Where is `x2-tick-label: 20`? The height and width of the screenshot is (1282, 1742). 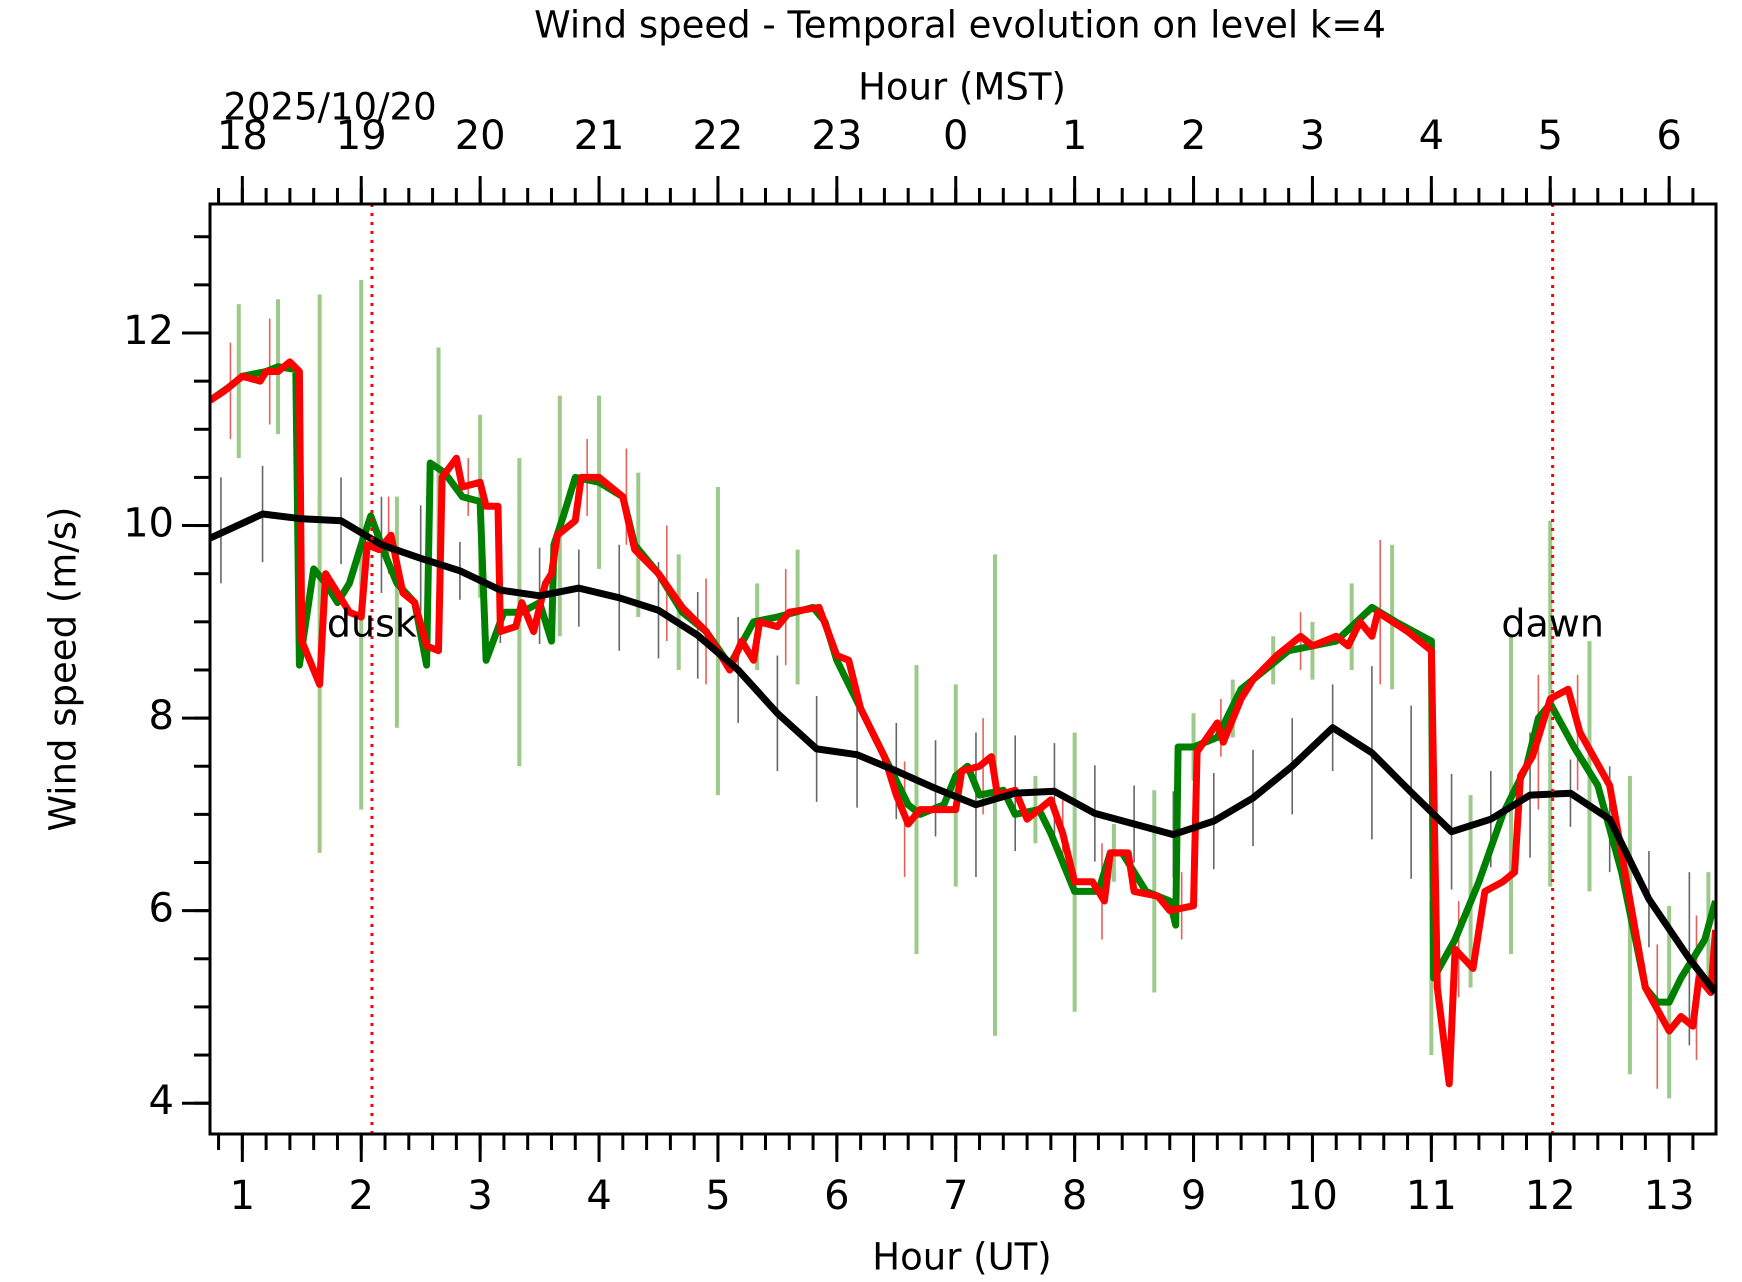
x2-tick-label: 20 is located at coordinates (480, 136).